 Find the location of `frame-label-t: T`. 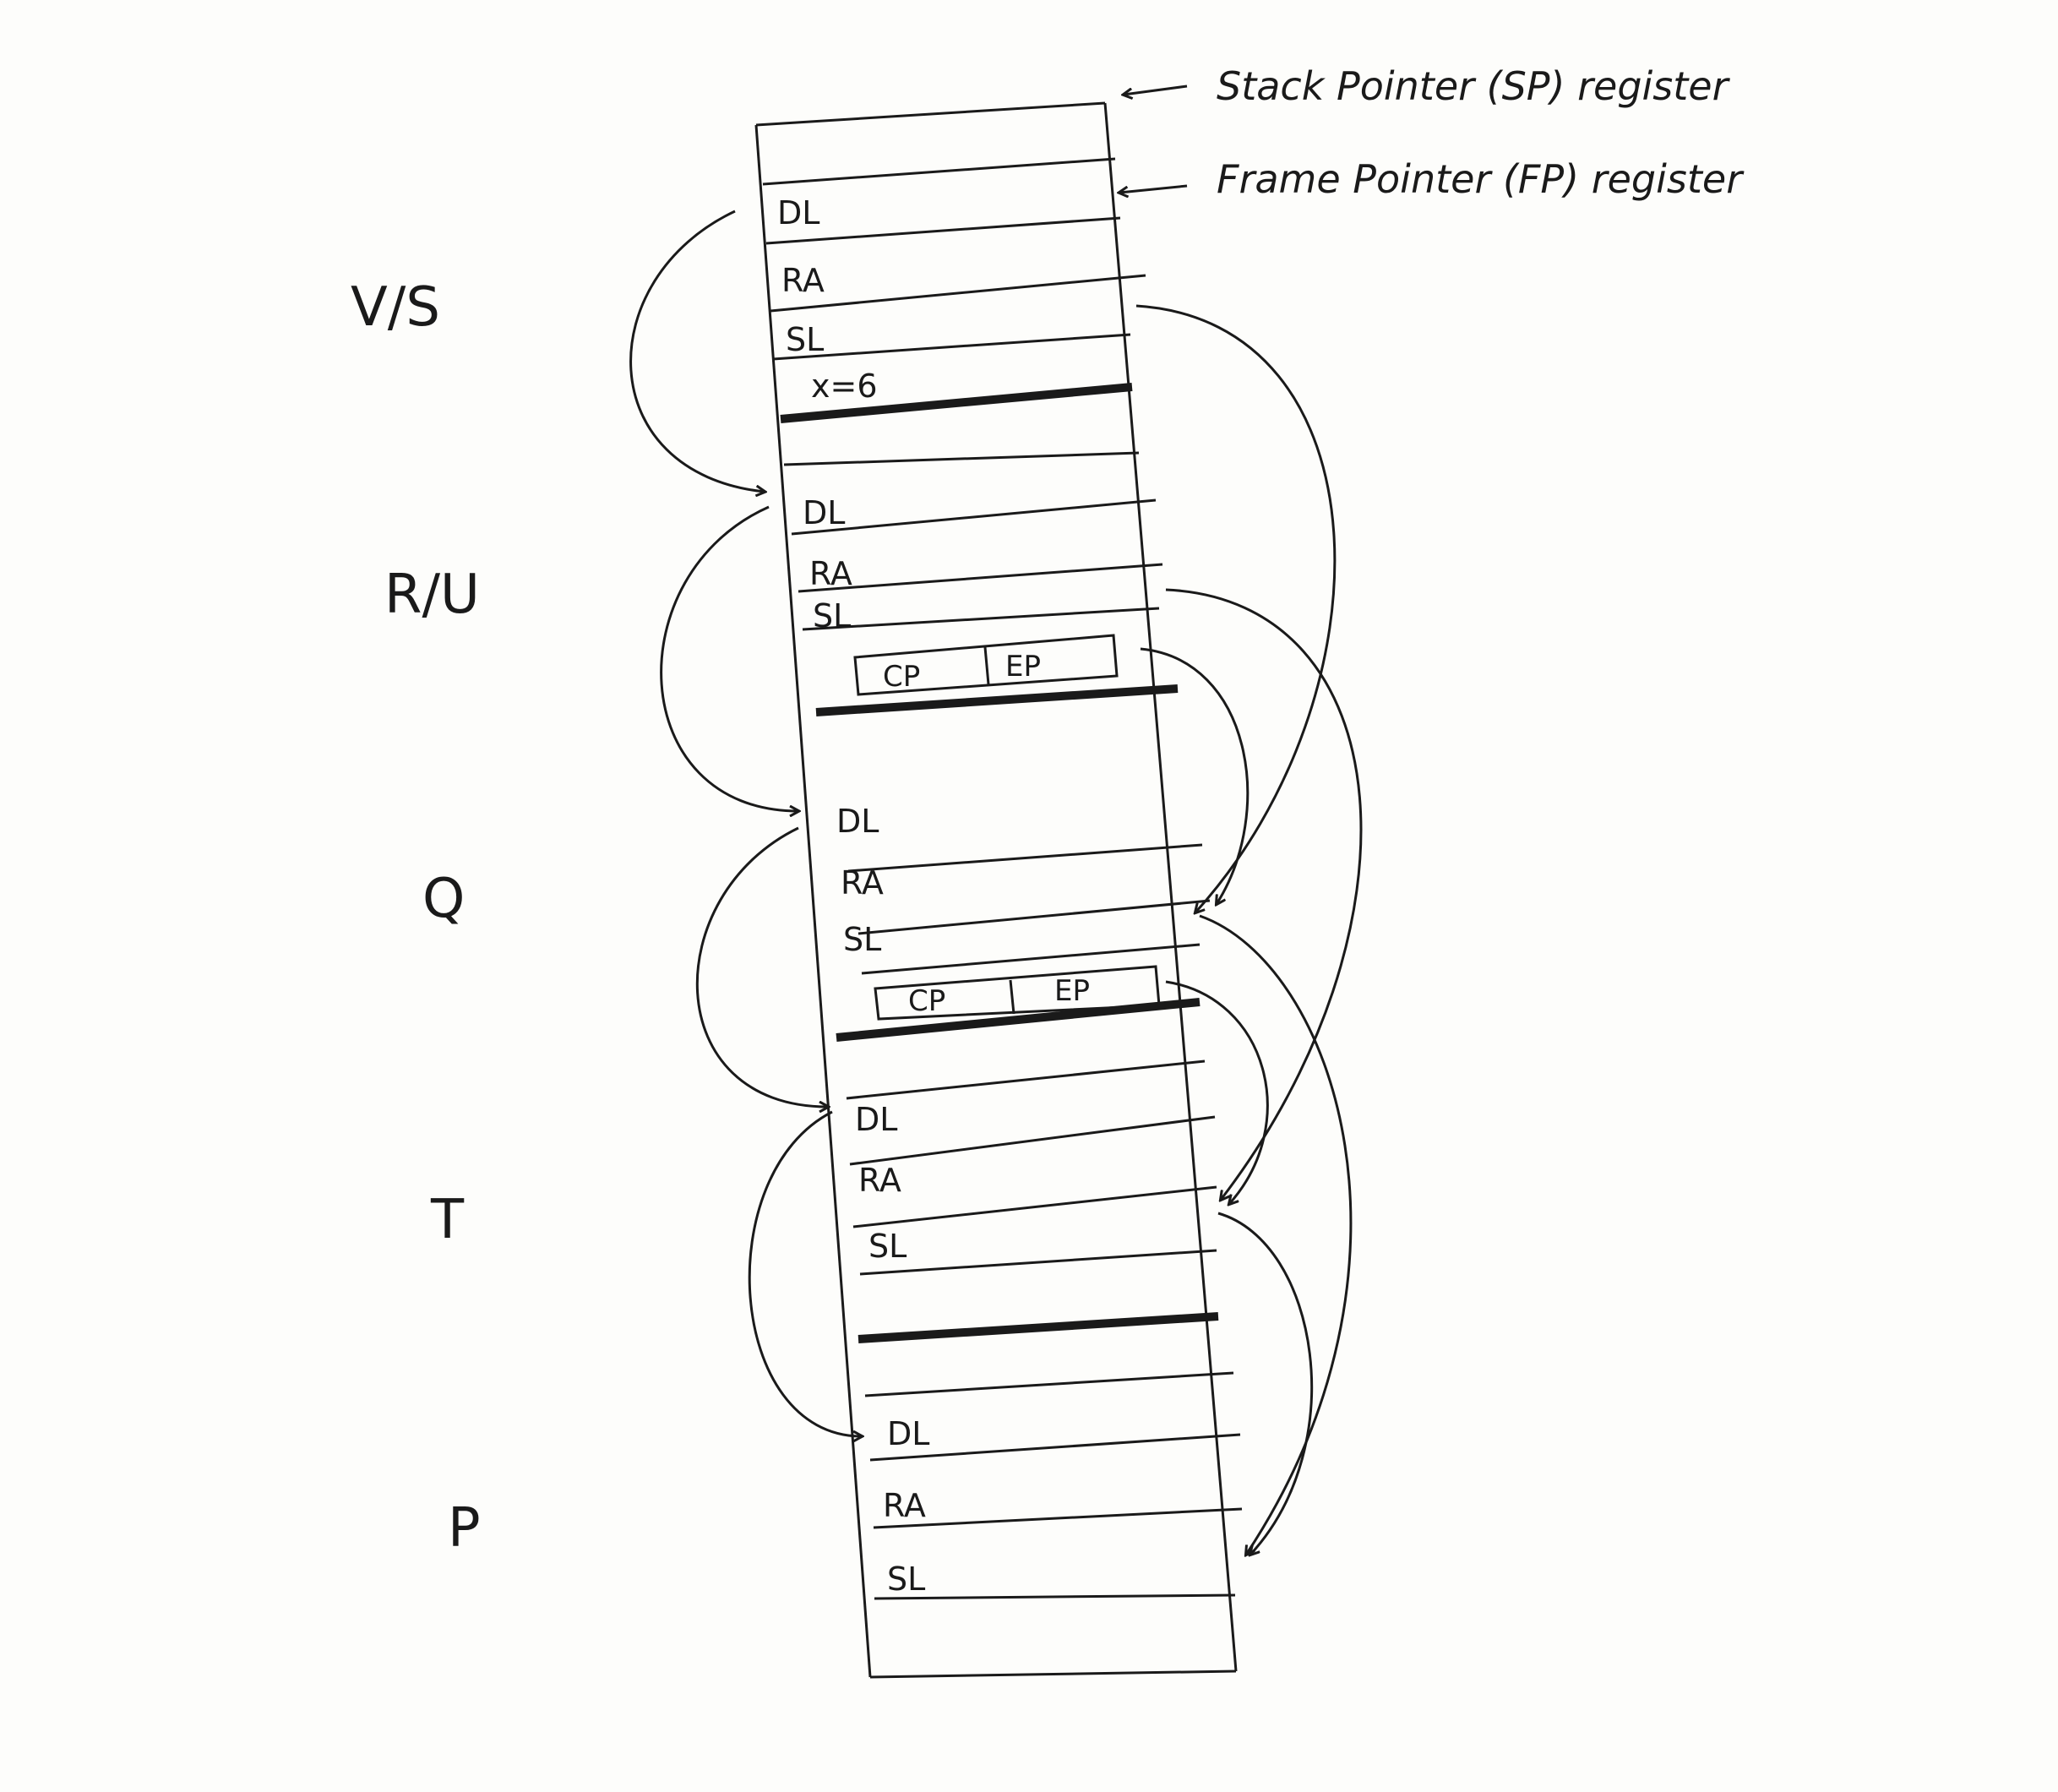

frame-label-t: T is located at coordinates (447, 1220).